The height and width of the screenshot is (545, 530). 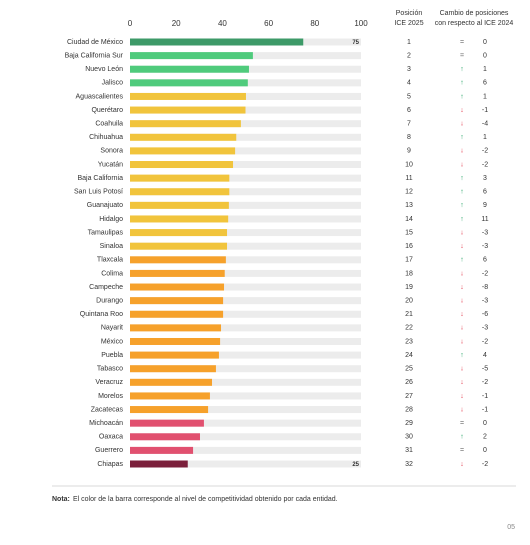 What do you see at coordinates (409, 42) in the screenshot?
I see `position: 1` at bounding box center [409, 42].